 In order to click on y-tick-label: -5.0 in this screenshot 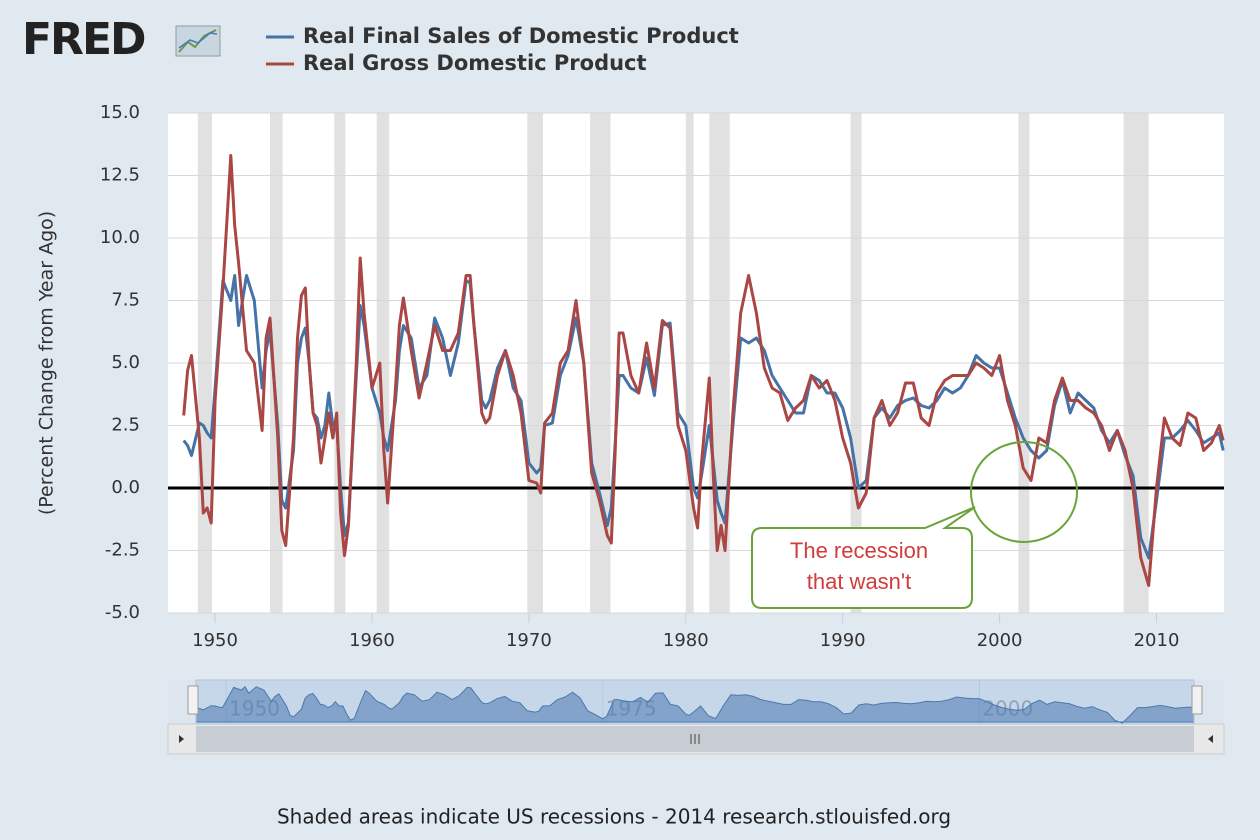, I will do `click(122, 612)`.